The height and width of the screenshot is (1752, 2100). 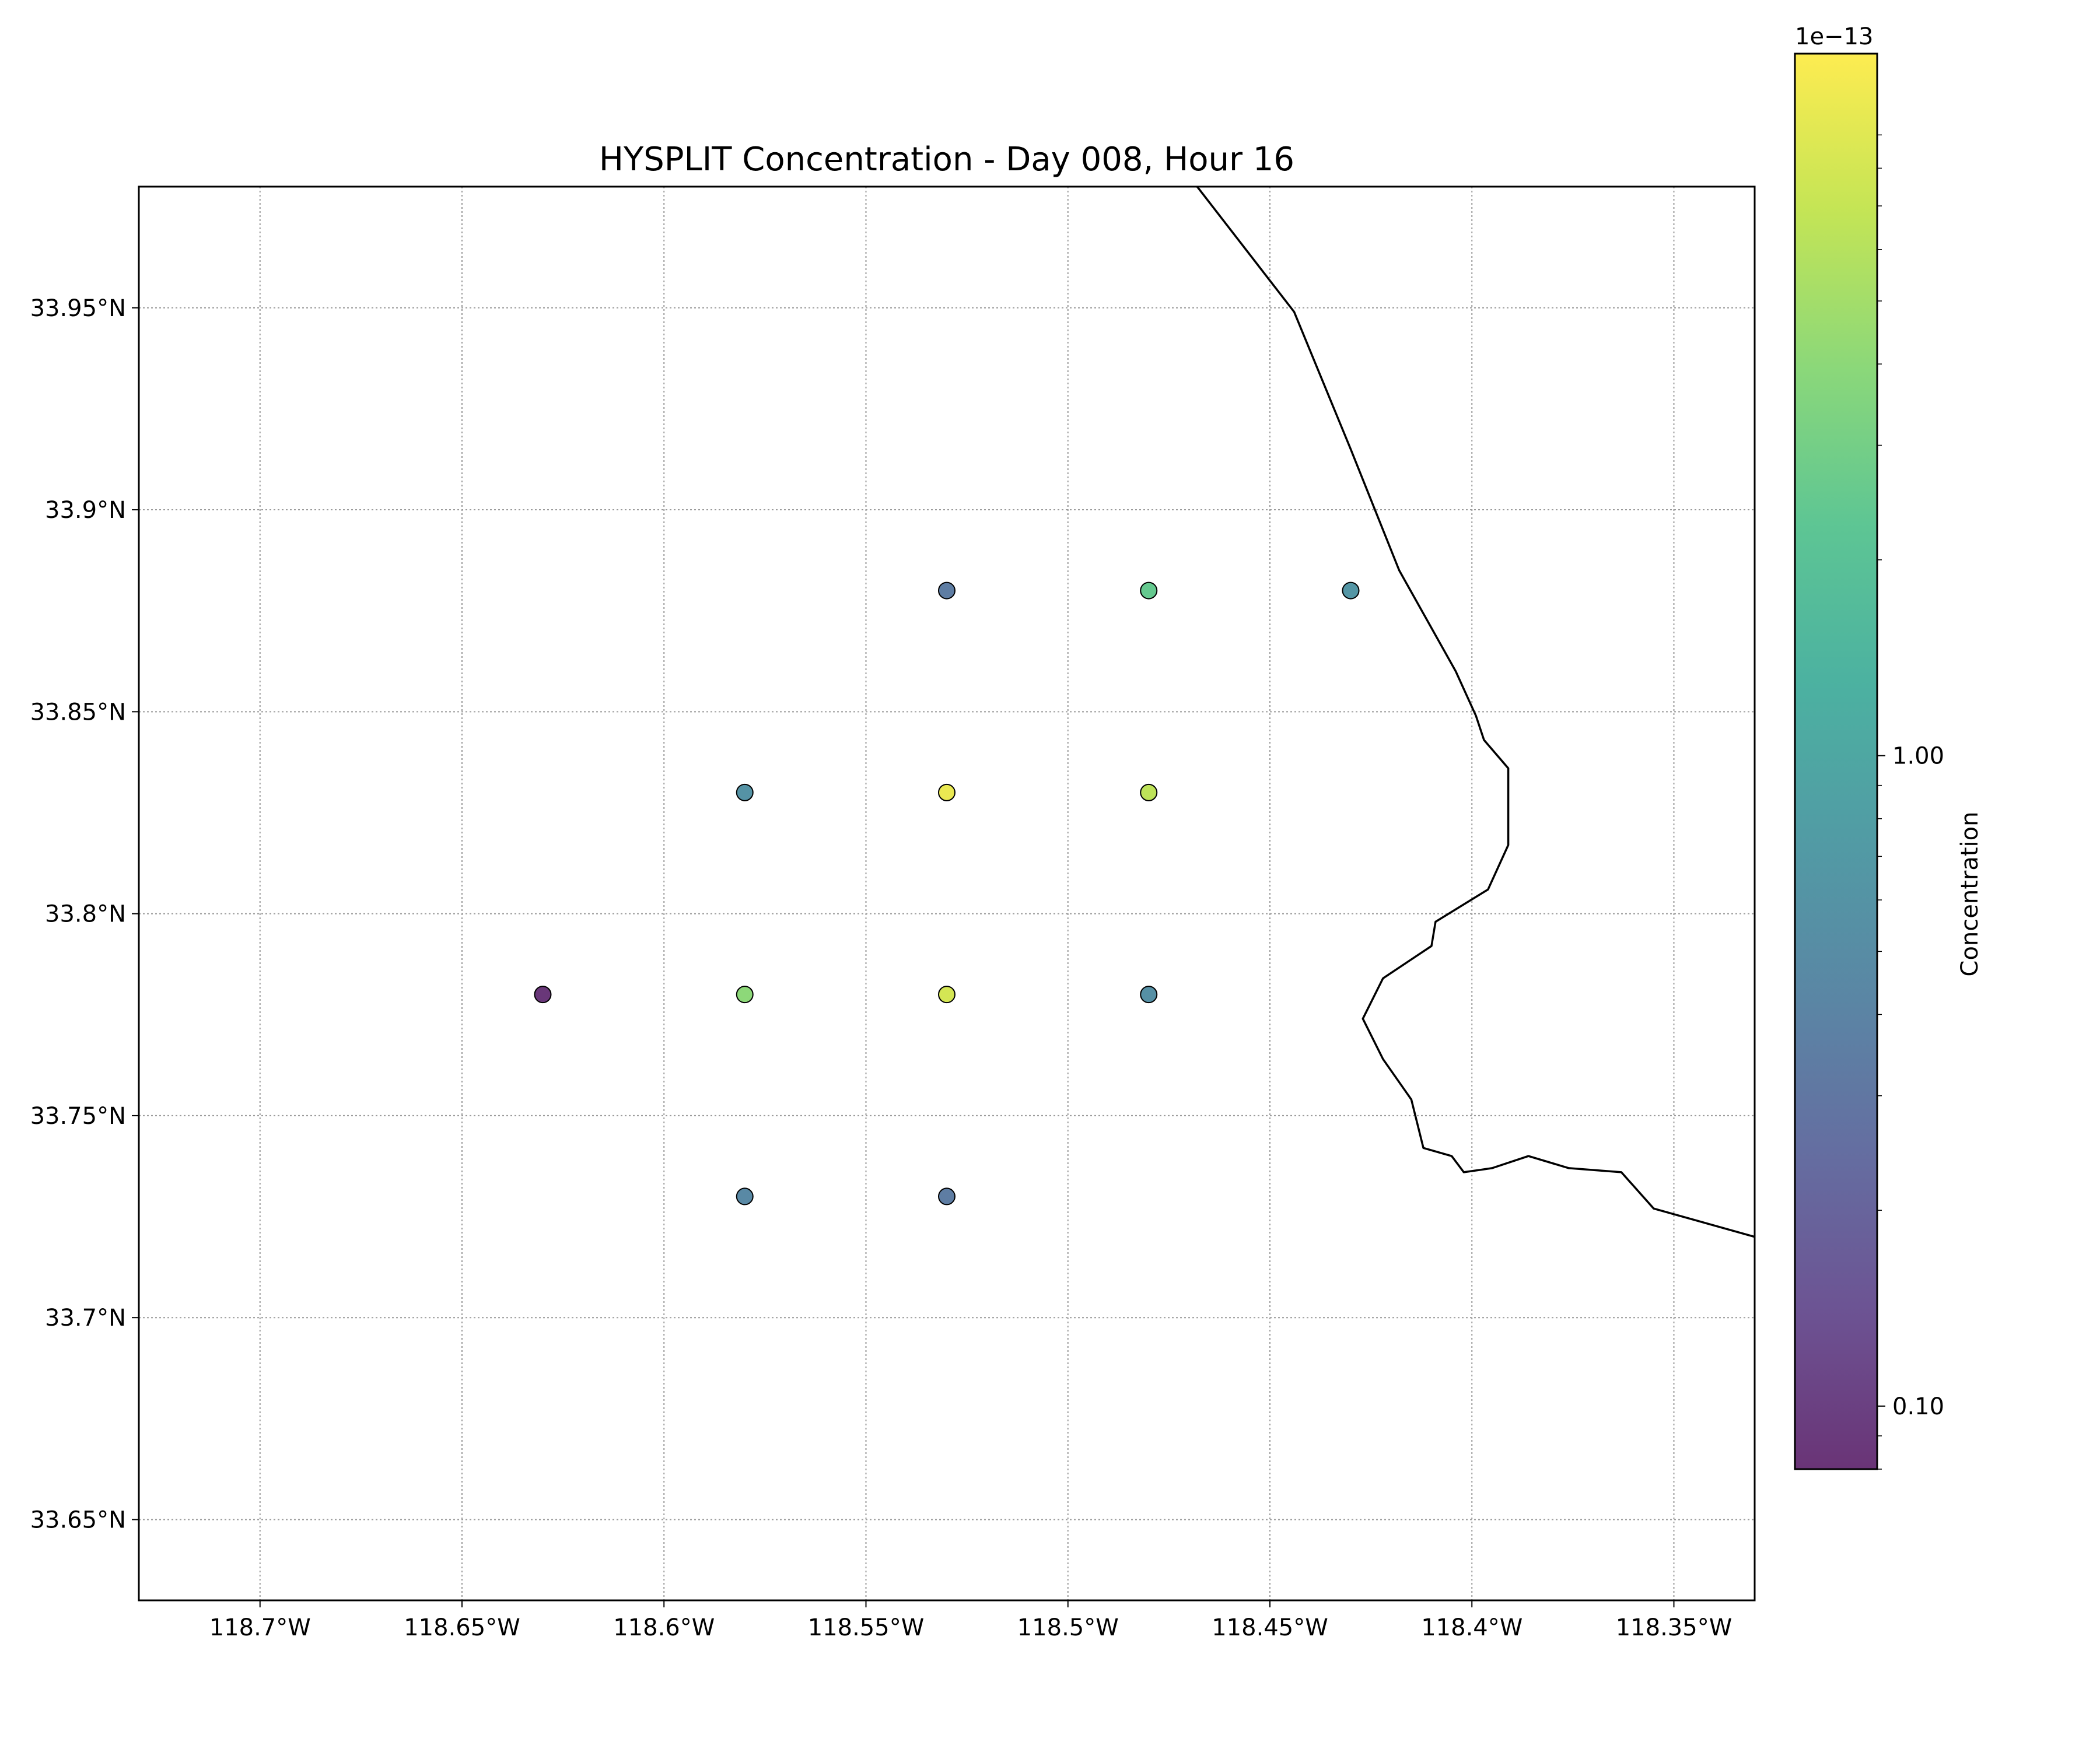 I want to click on data-points, so click(x=947, y=894).